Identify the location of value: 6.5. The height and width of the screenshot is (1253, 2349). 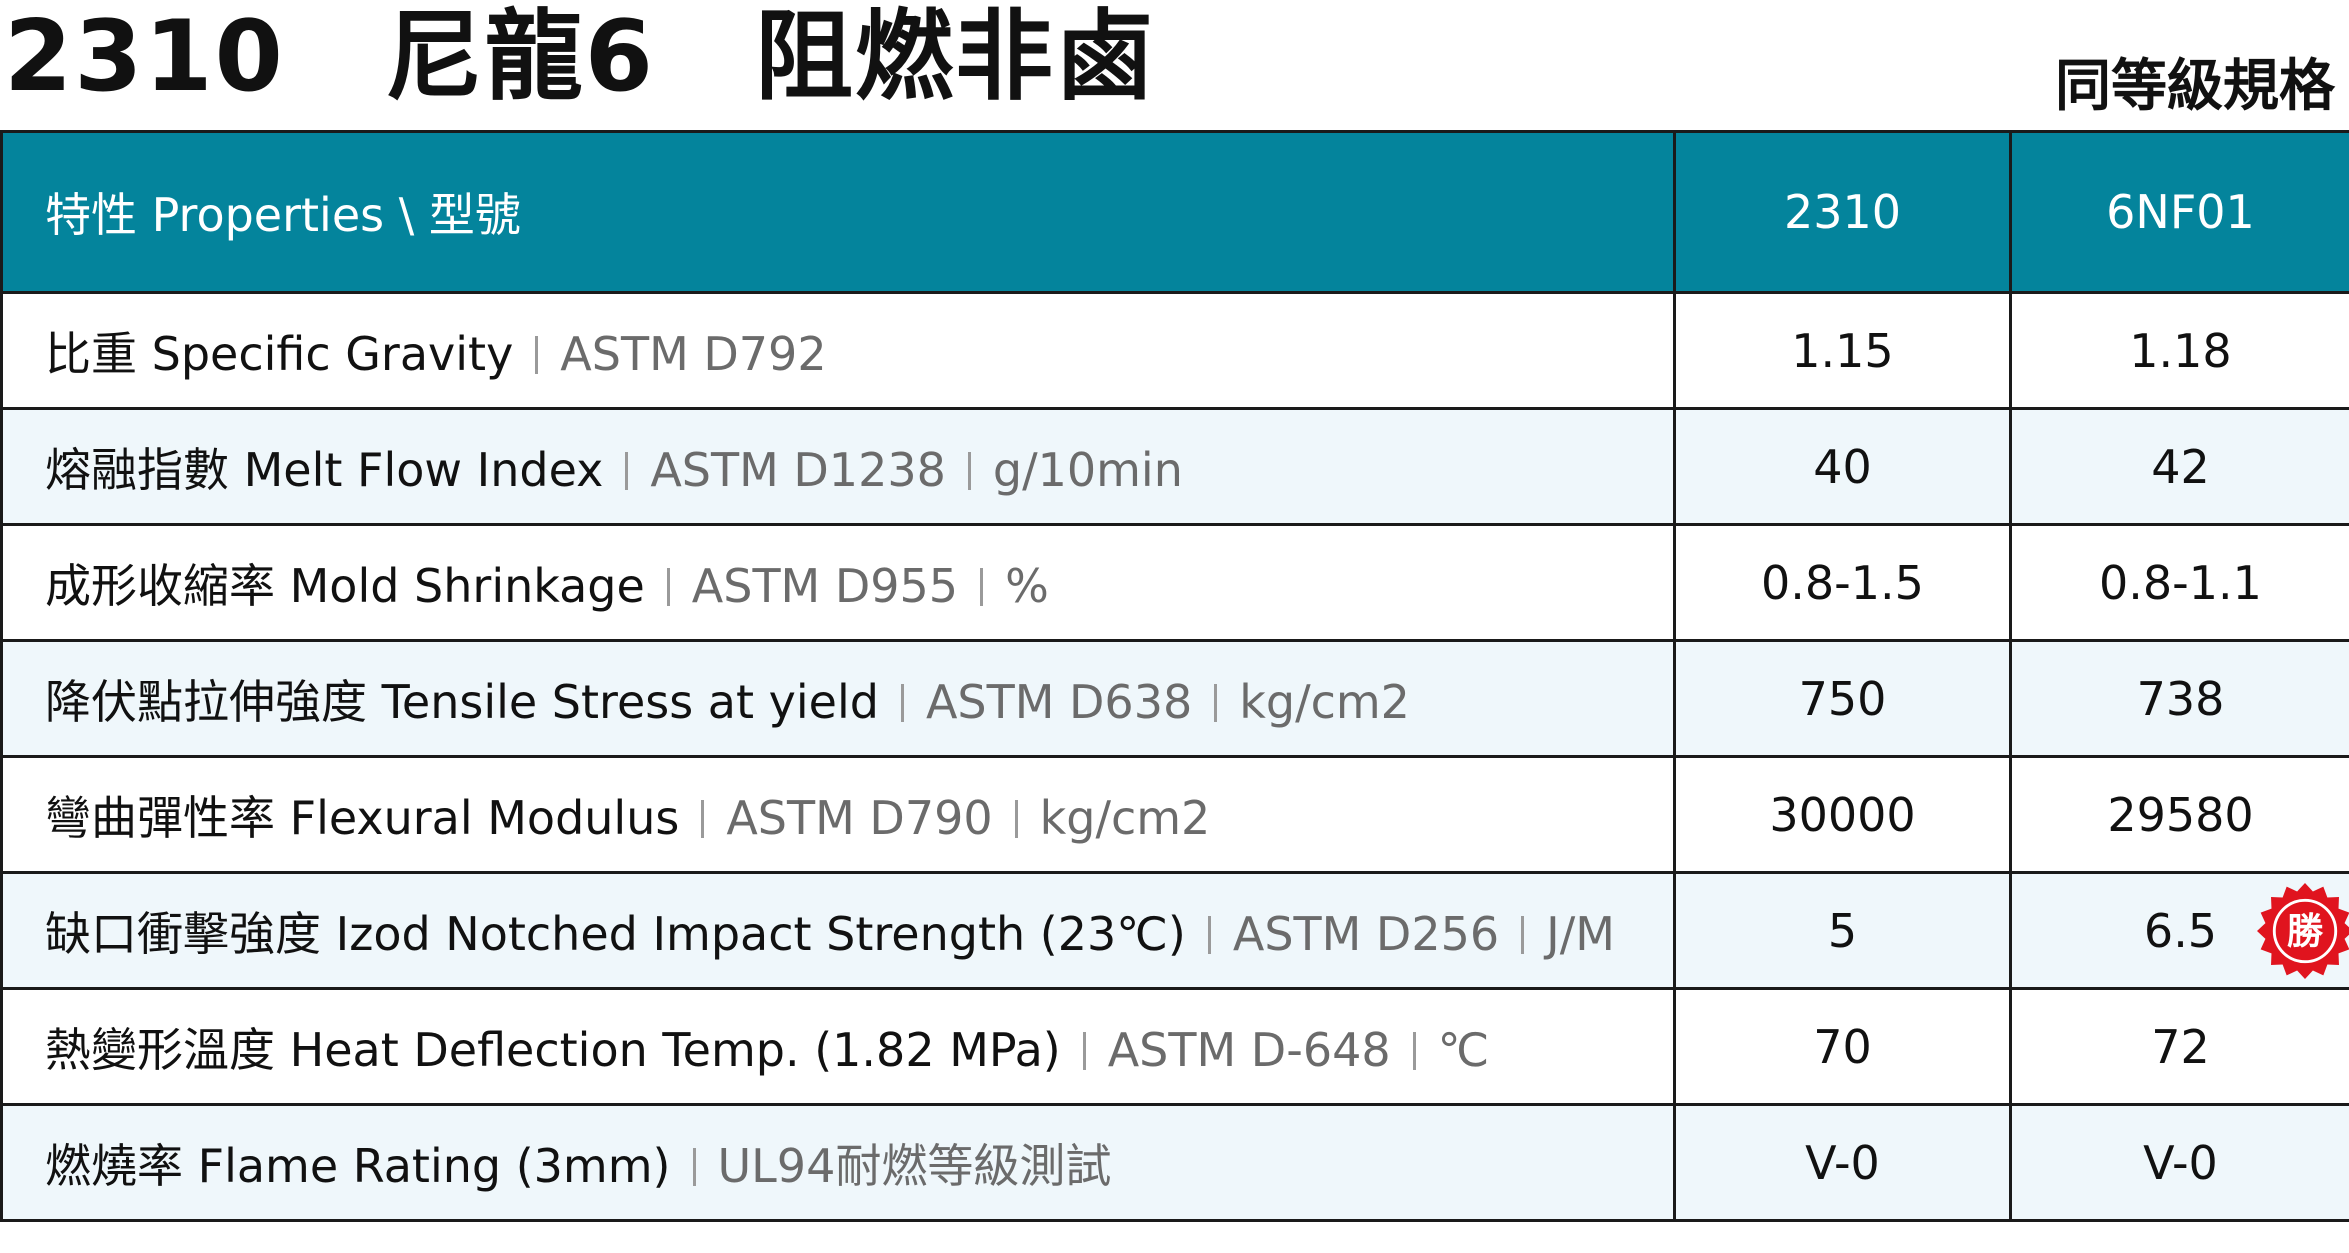
(2180, 930).